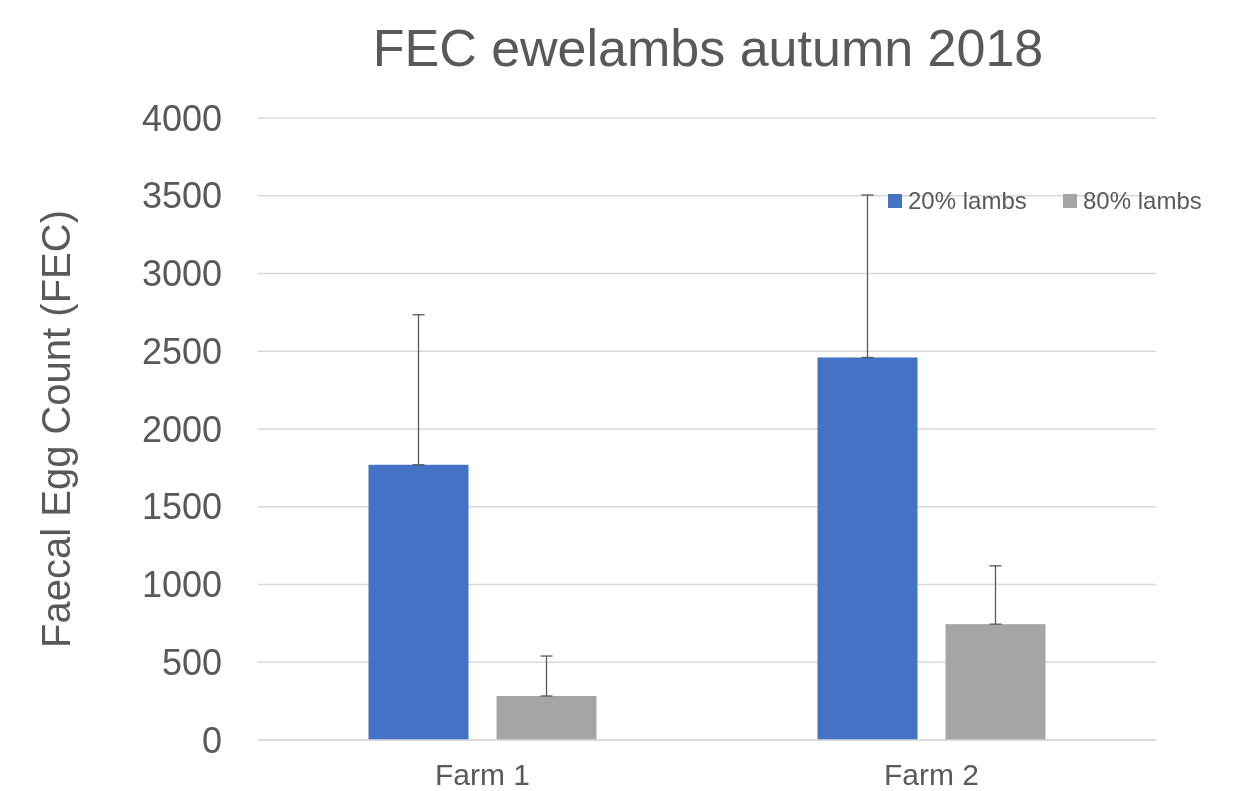 The height and width of the screenshot is (791, 1246). What do you see at coordinates (211, 740) in the screenshot?
I see `y-tick-label: 0` at bounding box center [211, 740].